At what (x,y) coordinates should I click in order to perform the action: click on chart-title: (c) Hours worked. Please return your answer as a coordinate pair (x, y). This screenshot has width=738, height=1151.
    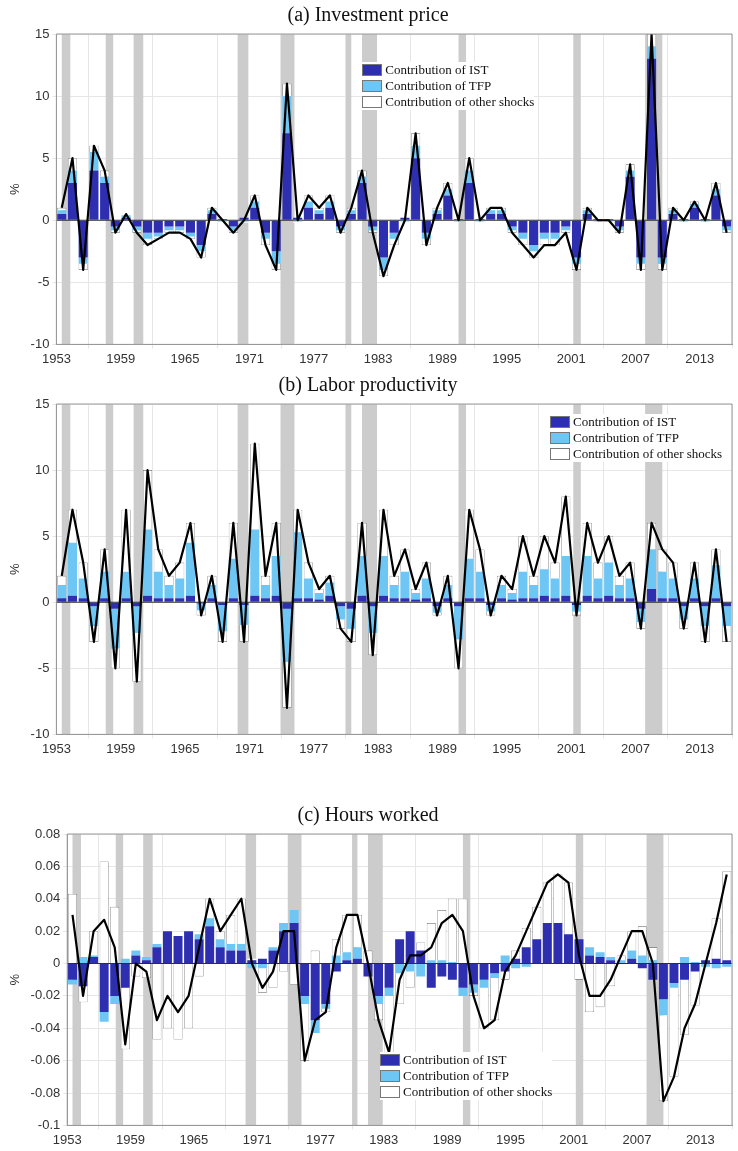
    Looking at the image, I should click on (368, 815).